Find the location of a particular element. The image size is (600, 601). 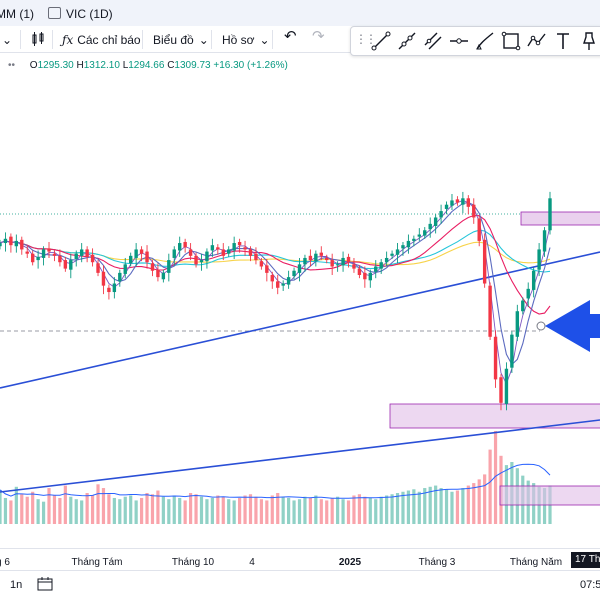

tab-mm-label: MM (1) is located at coordinates (17, 14).